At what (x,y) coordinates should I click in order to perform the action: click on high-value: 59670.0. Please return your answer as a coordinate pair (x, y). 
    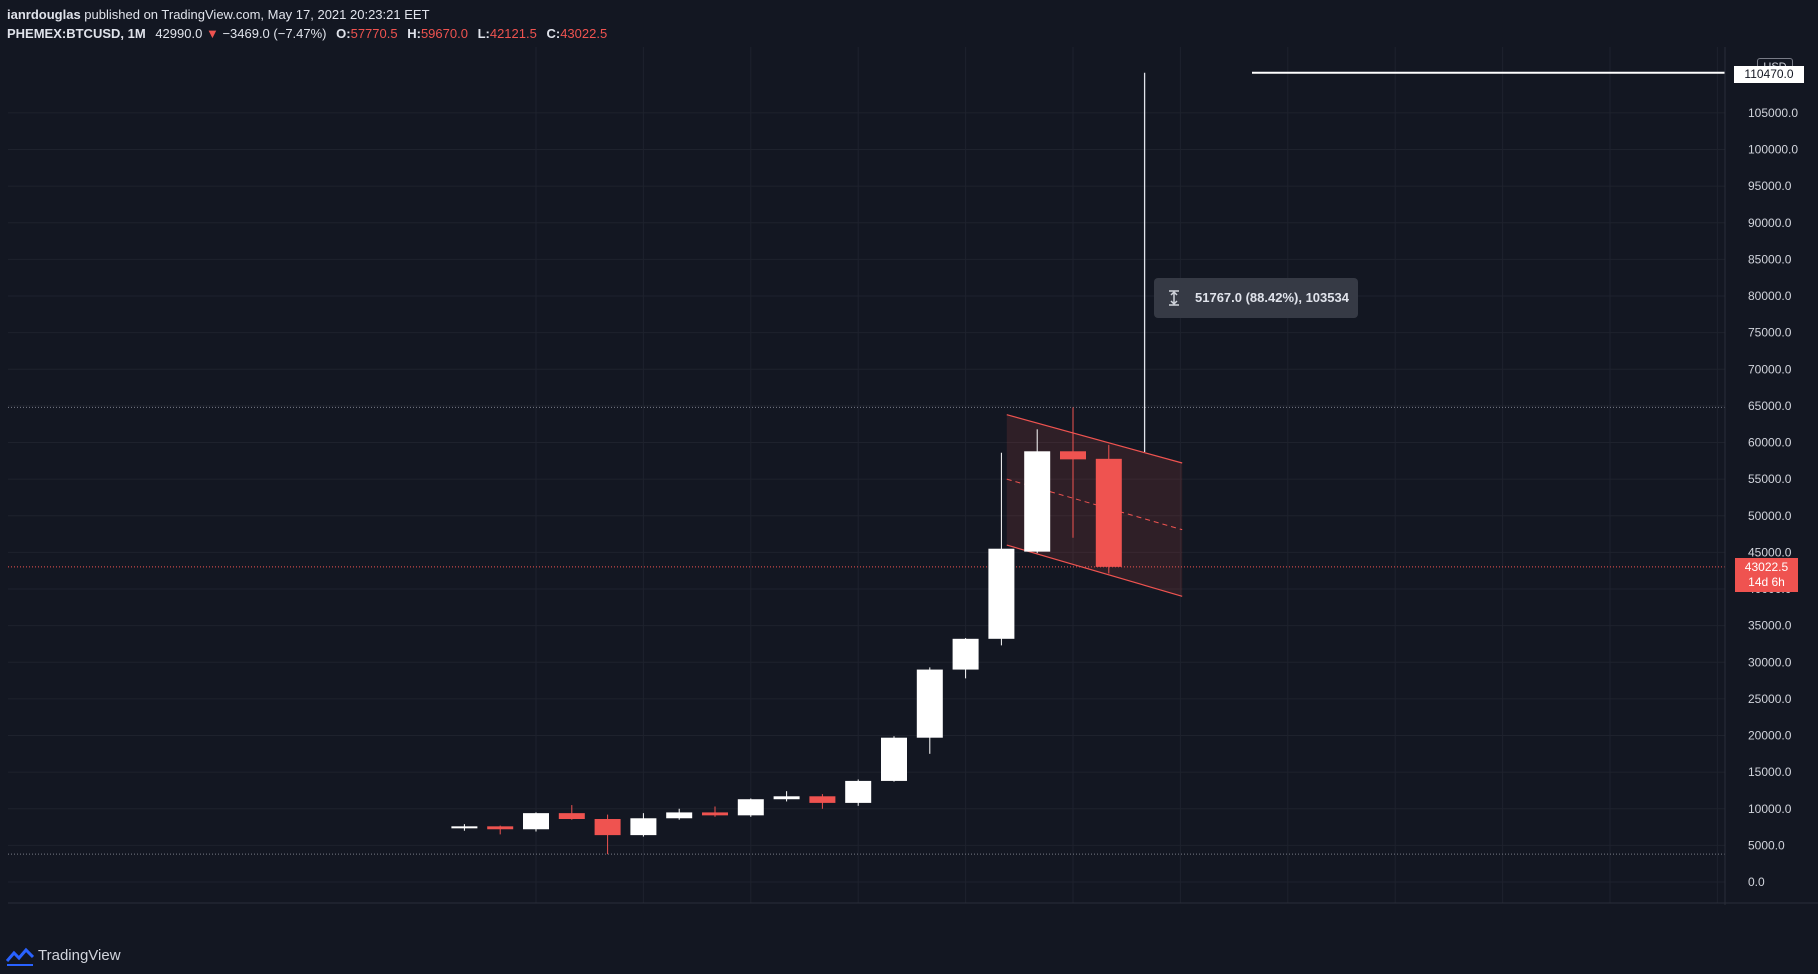
    Looking at the image, I should click on (444, 33).